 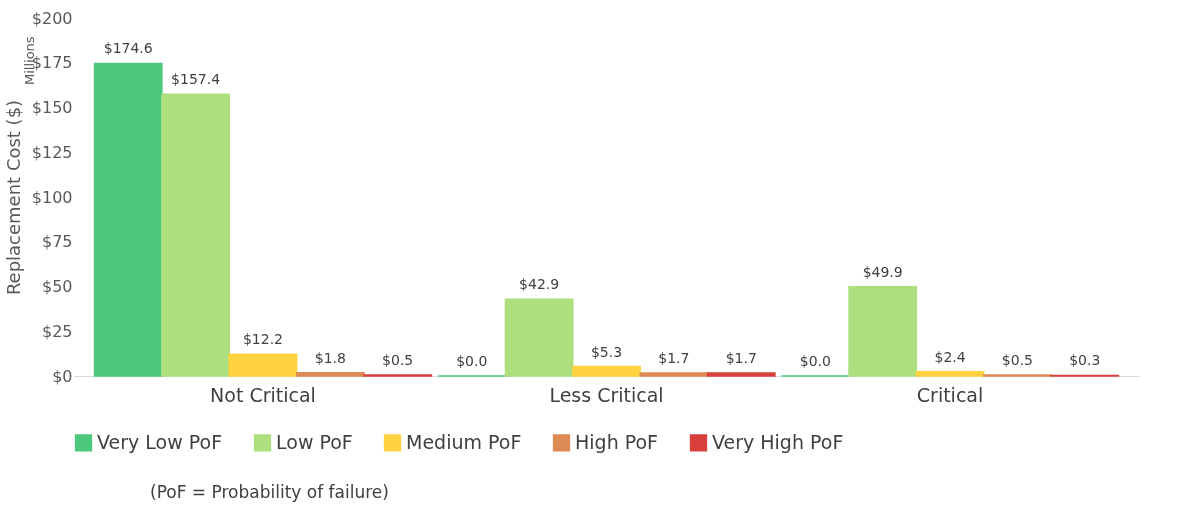 I want to click on y-tick-label: $125, so click(x=52, y=152).